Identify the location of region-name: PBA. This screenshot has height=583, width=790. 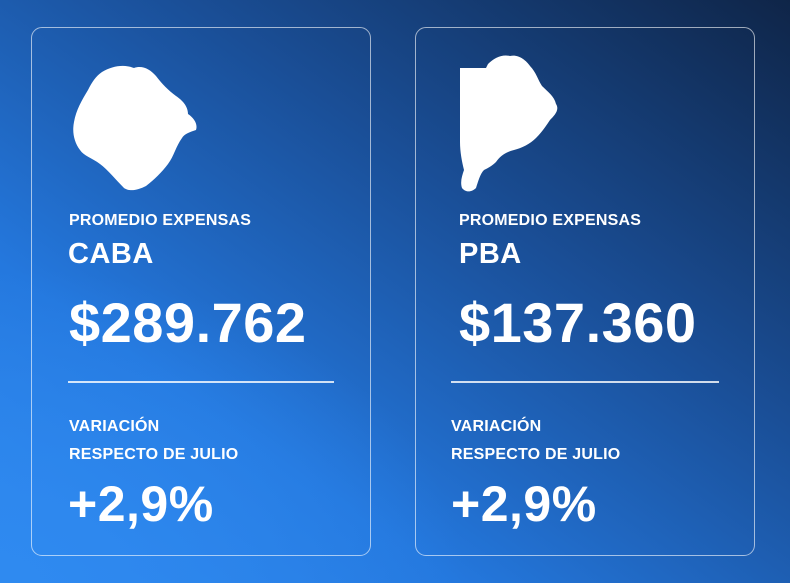
(490, 254).